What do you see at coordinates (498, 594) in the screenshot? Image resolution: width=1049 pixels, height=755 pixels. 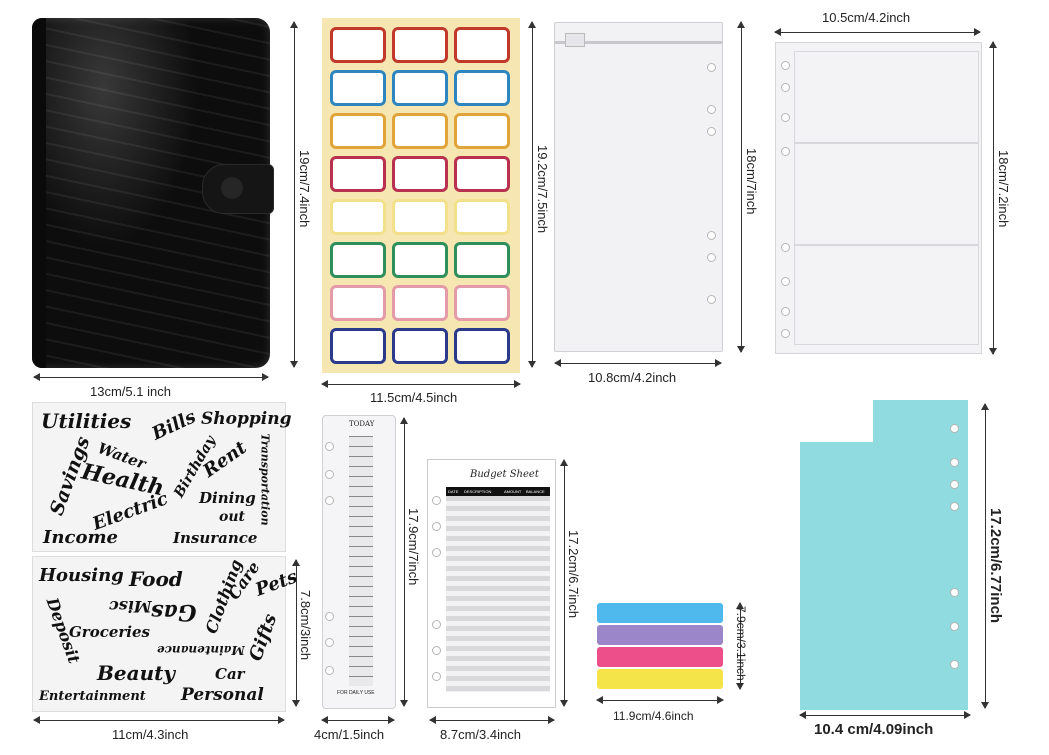 I see `budget-grid` at bounding box center [498, 594].